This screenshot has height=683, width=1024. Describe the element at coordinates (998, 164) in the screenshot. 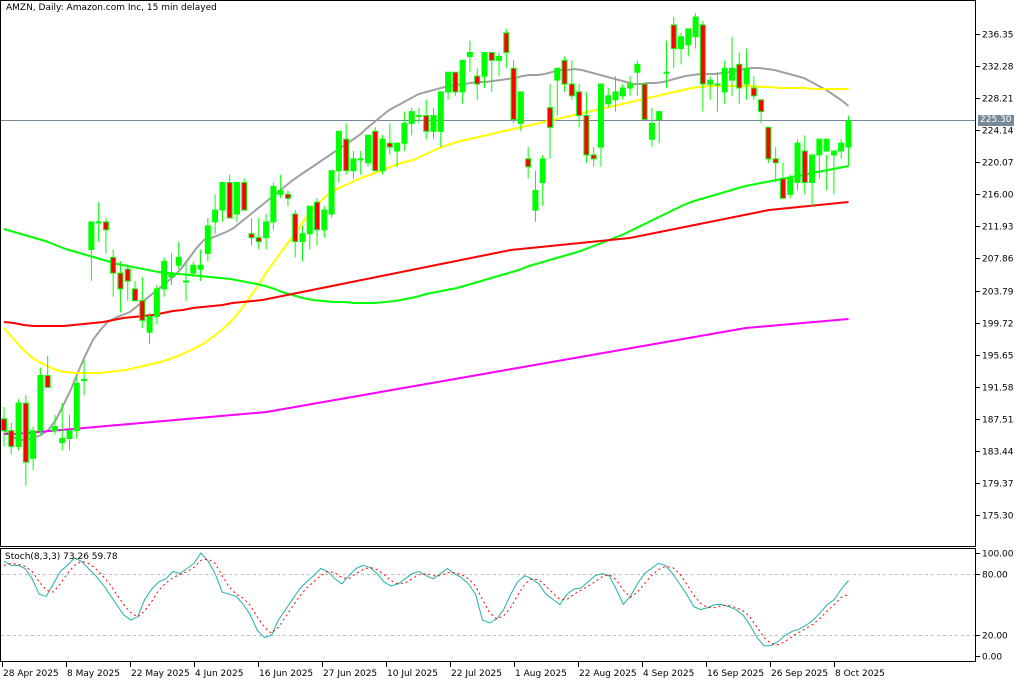

I see `price-tick-label: 220.07` at that location.